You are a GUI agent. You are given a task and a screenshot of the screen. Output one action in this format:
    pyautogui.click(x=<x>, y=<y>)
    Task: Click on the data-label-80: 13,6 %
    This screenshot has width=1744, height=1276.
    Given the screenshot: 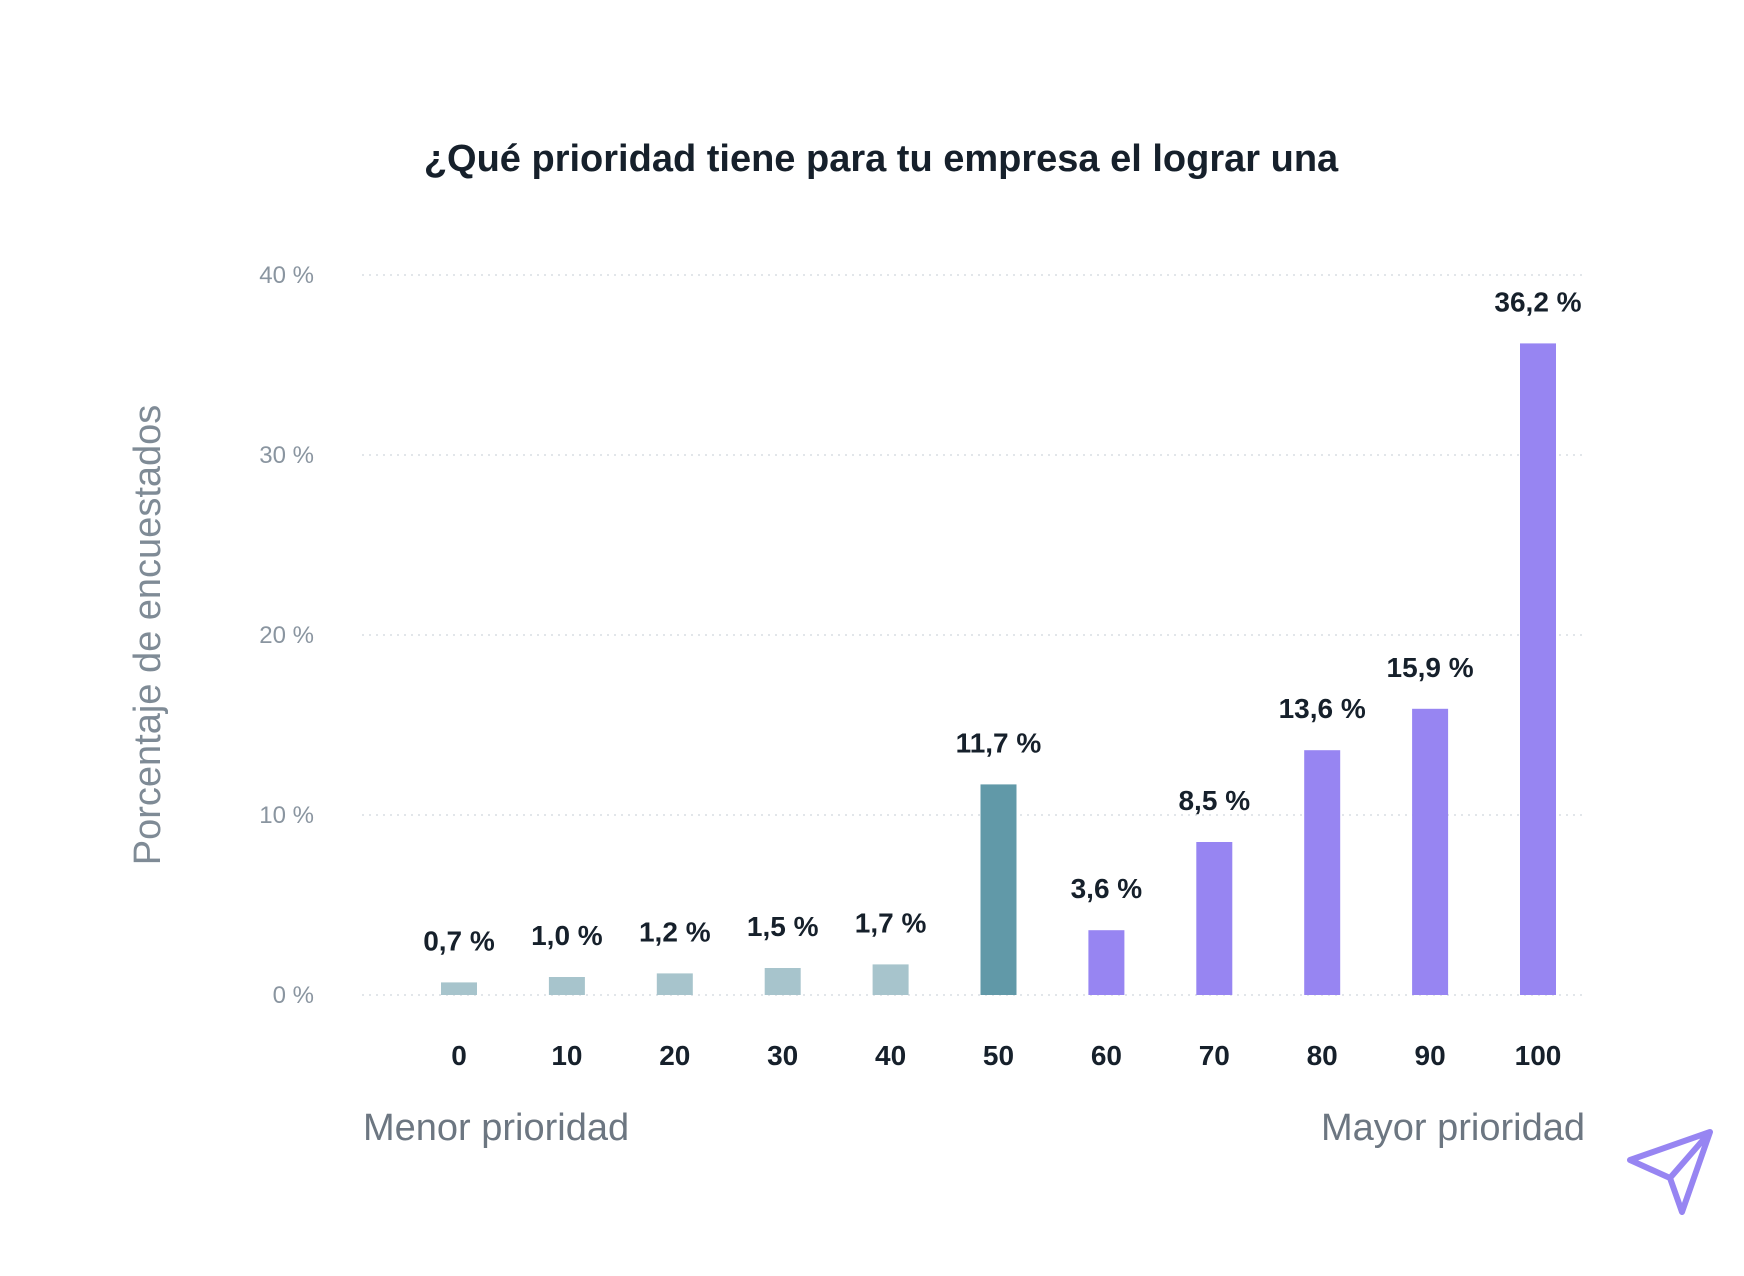 What is the action you would take?
    pyautogui.click(x=1322, y=708)
    